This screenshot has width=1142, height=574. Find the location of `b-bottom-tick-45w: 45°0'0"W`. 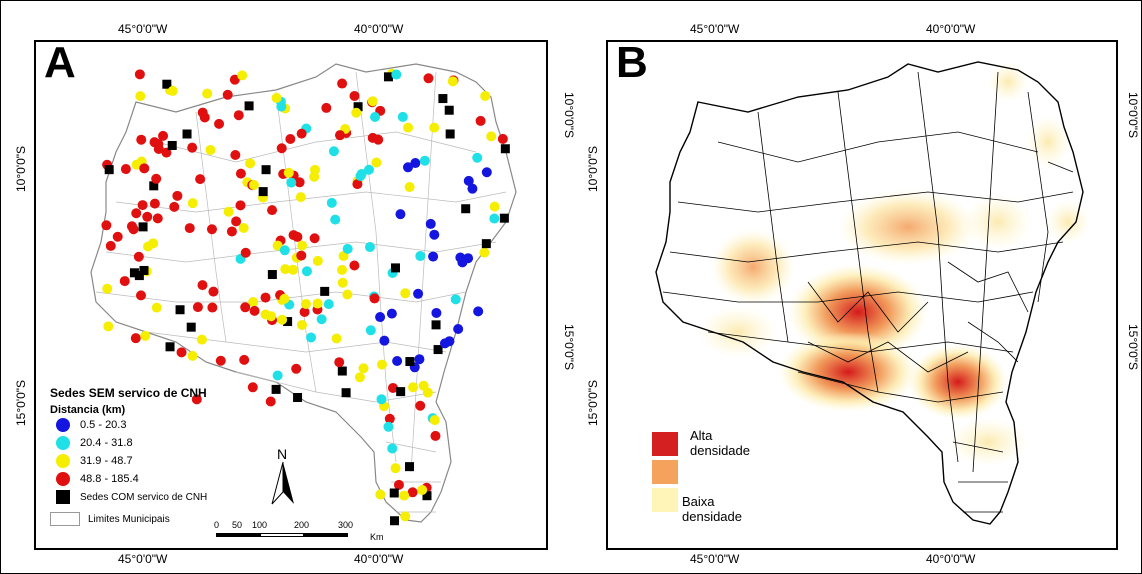

b-bottom-tick-45w: 45°0'0"W is located at coordinates (715, 559).